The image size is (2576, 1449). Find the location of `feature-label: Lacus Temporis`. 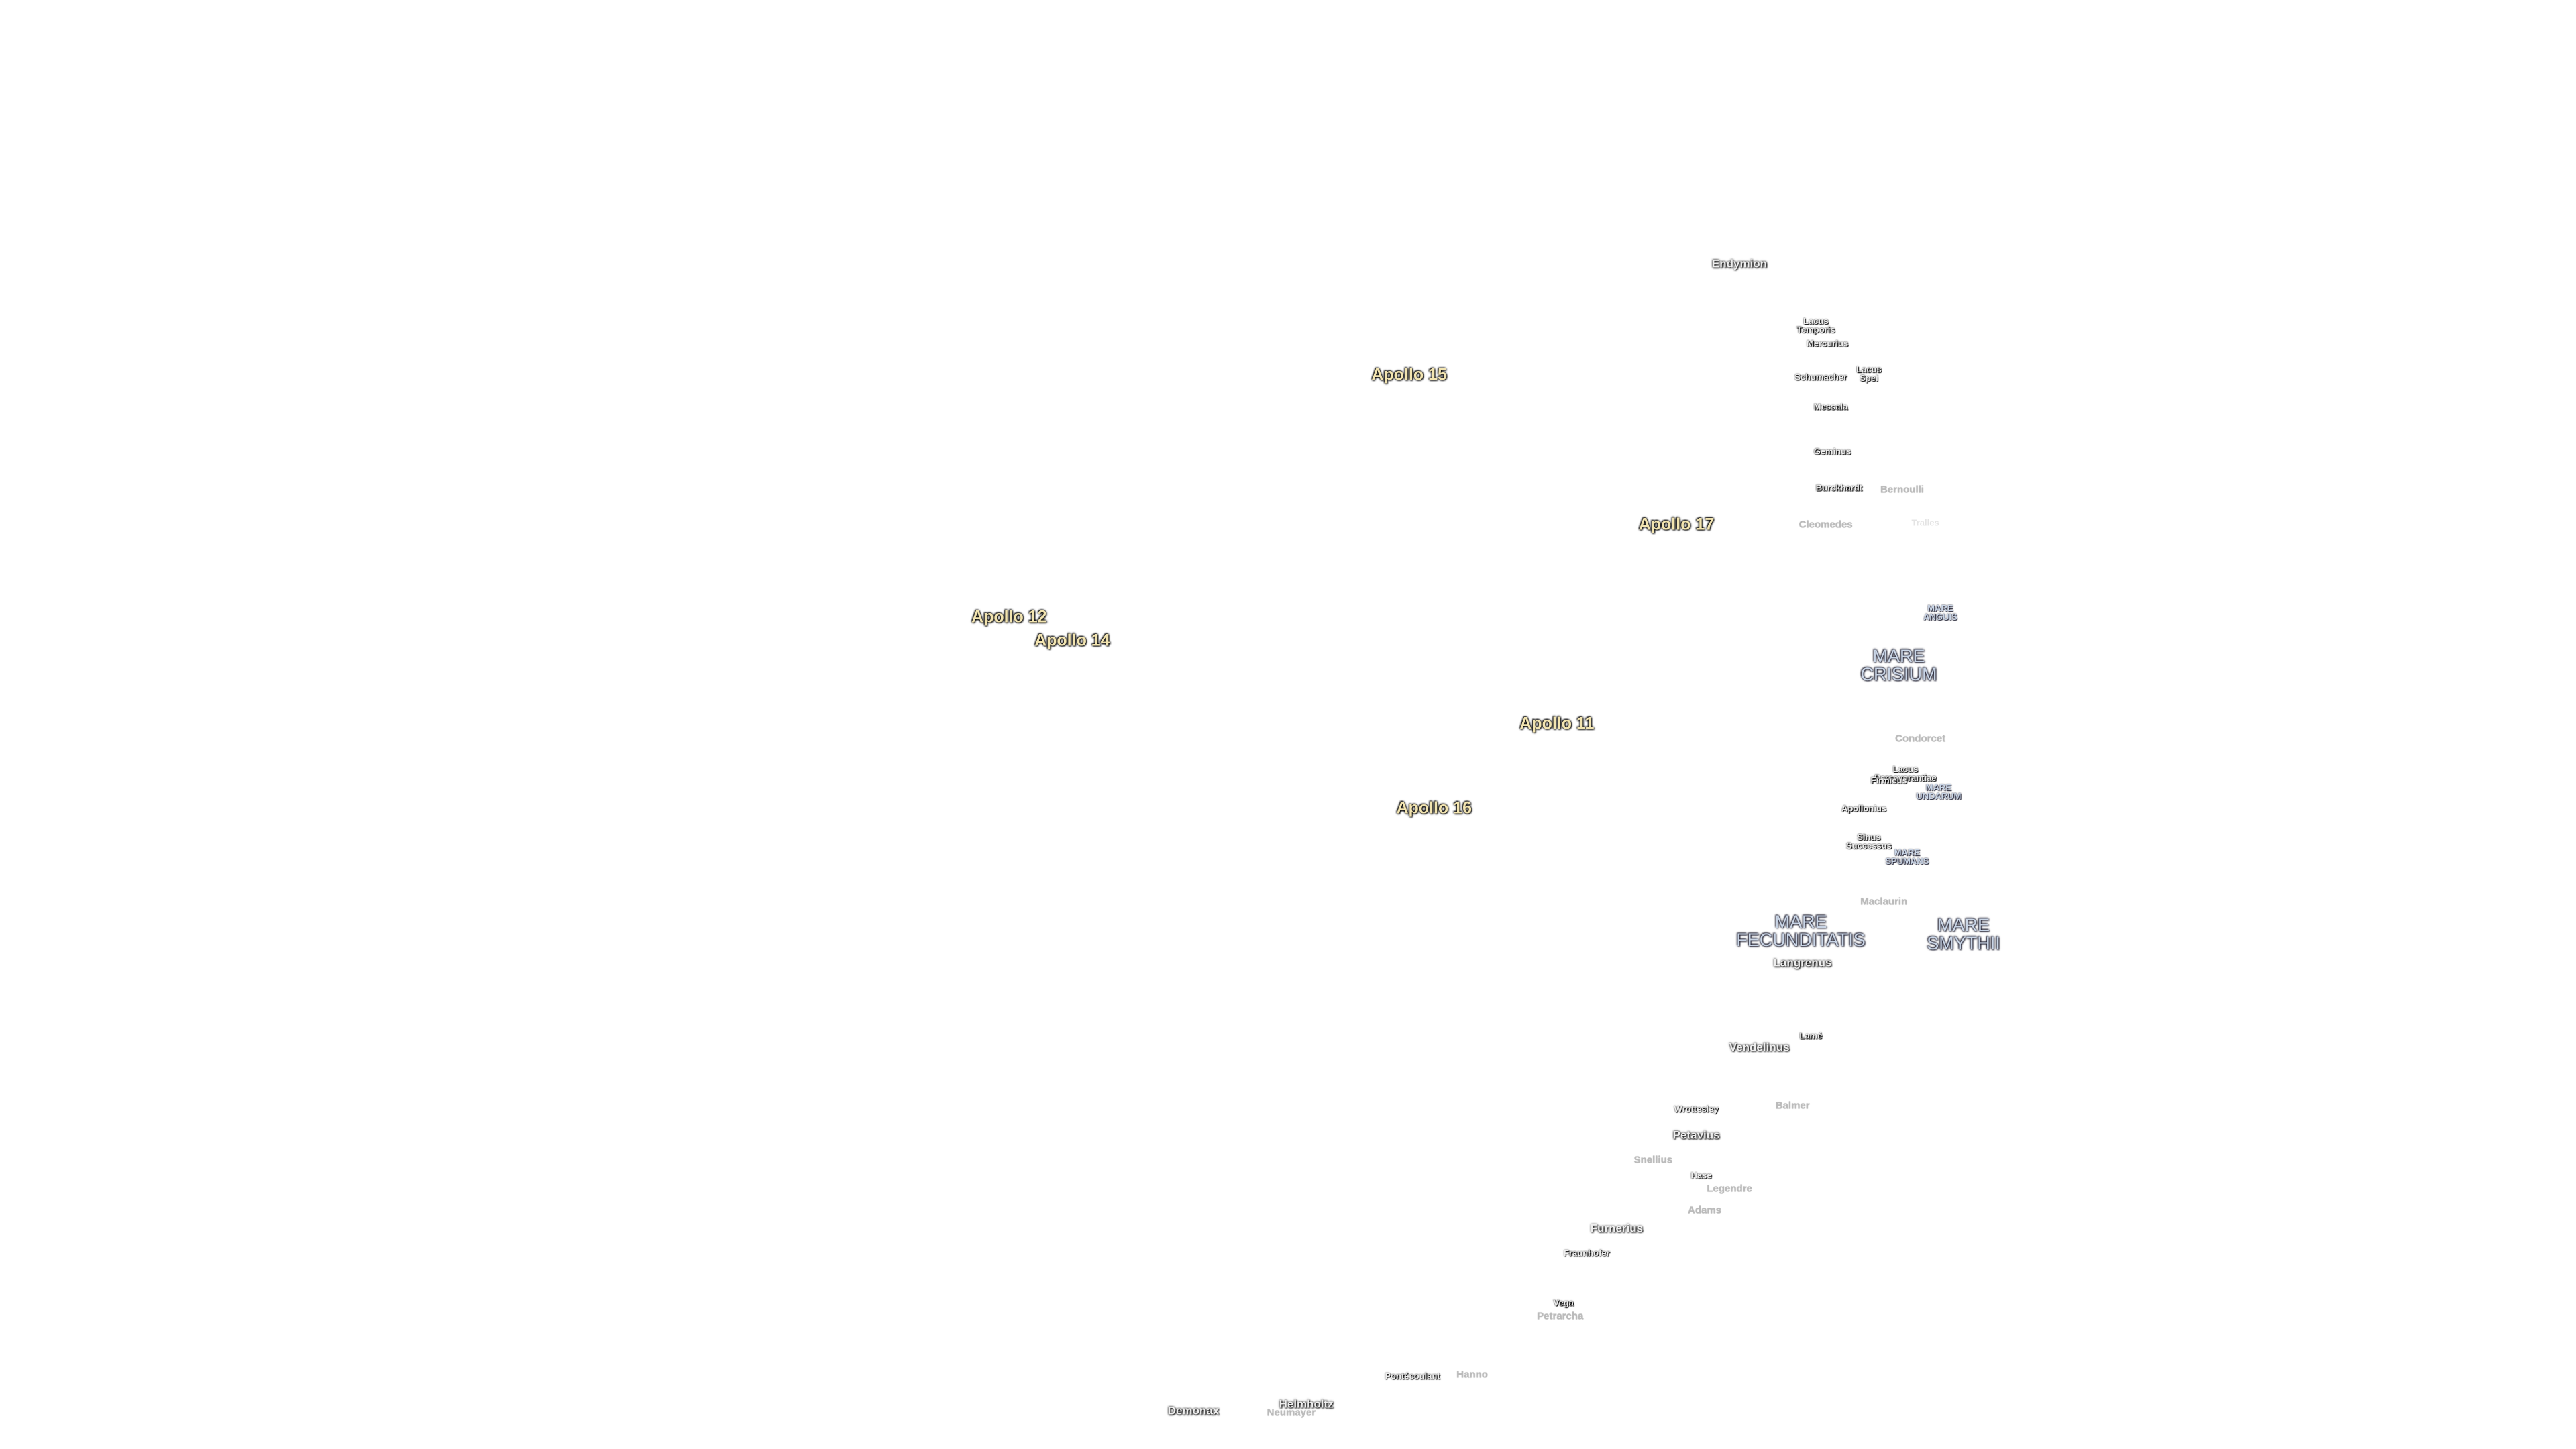

feature-label: Lacus Temporis is located at coordinates (1815, 325).